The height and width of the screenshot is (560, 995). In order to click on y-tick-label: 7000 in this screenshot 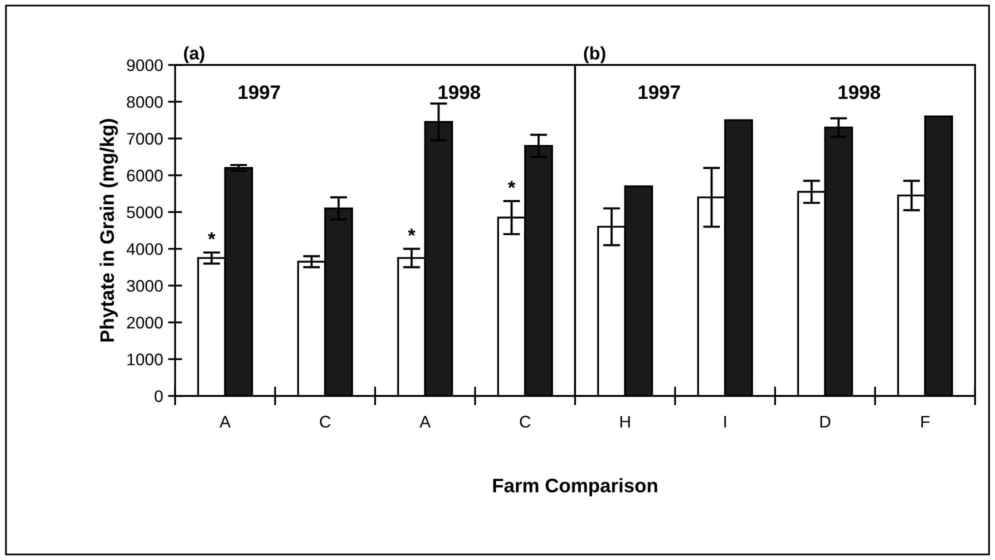, I will do `click(145, 138)`.